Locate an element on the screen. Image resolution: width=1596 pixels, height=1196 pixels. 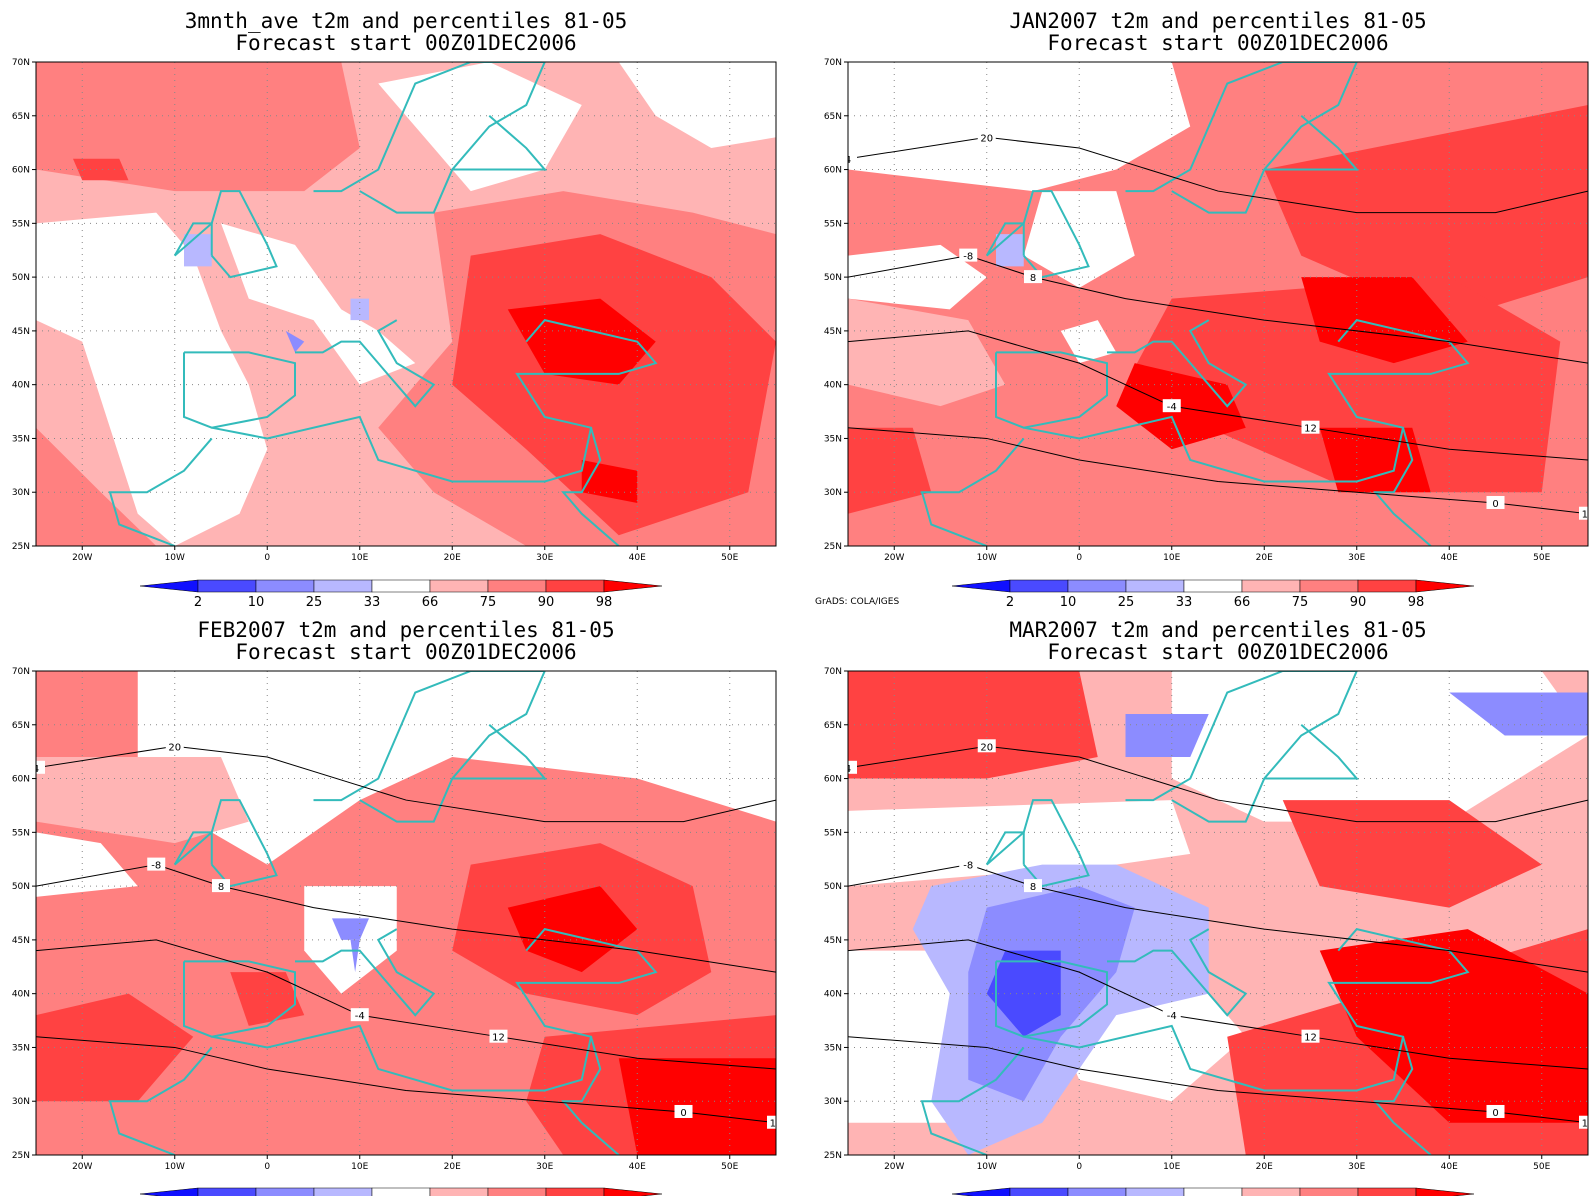
colorbar-3month: 2 10 25 33 66 75 90 98 is located at coordinates (401, 594).